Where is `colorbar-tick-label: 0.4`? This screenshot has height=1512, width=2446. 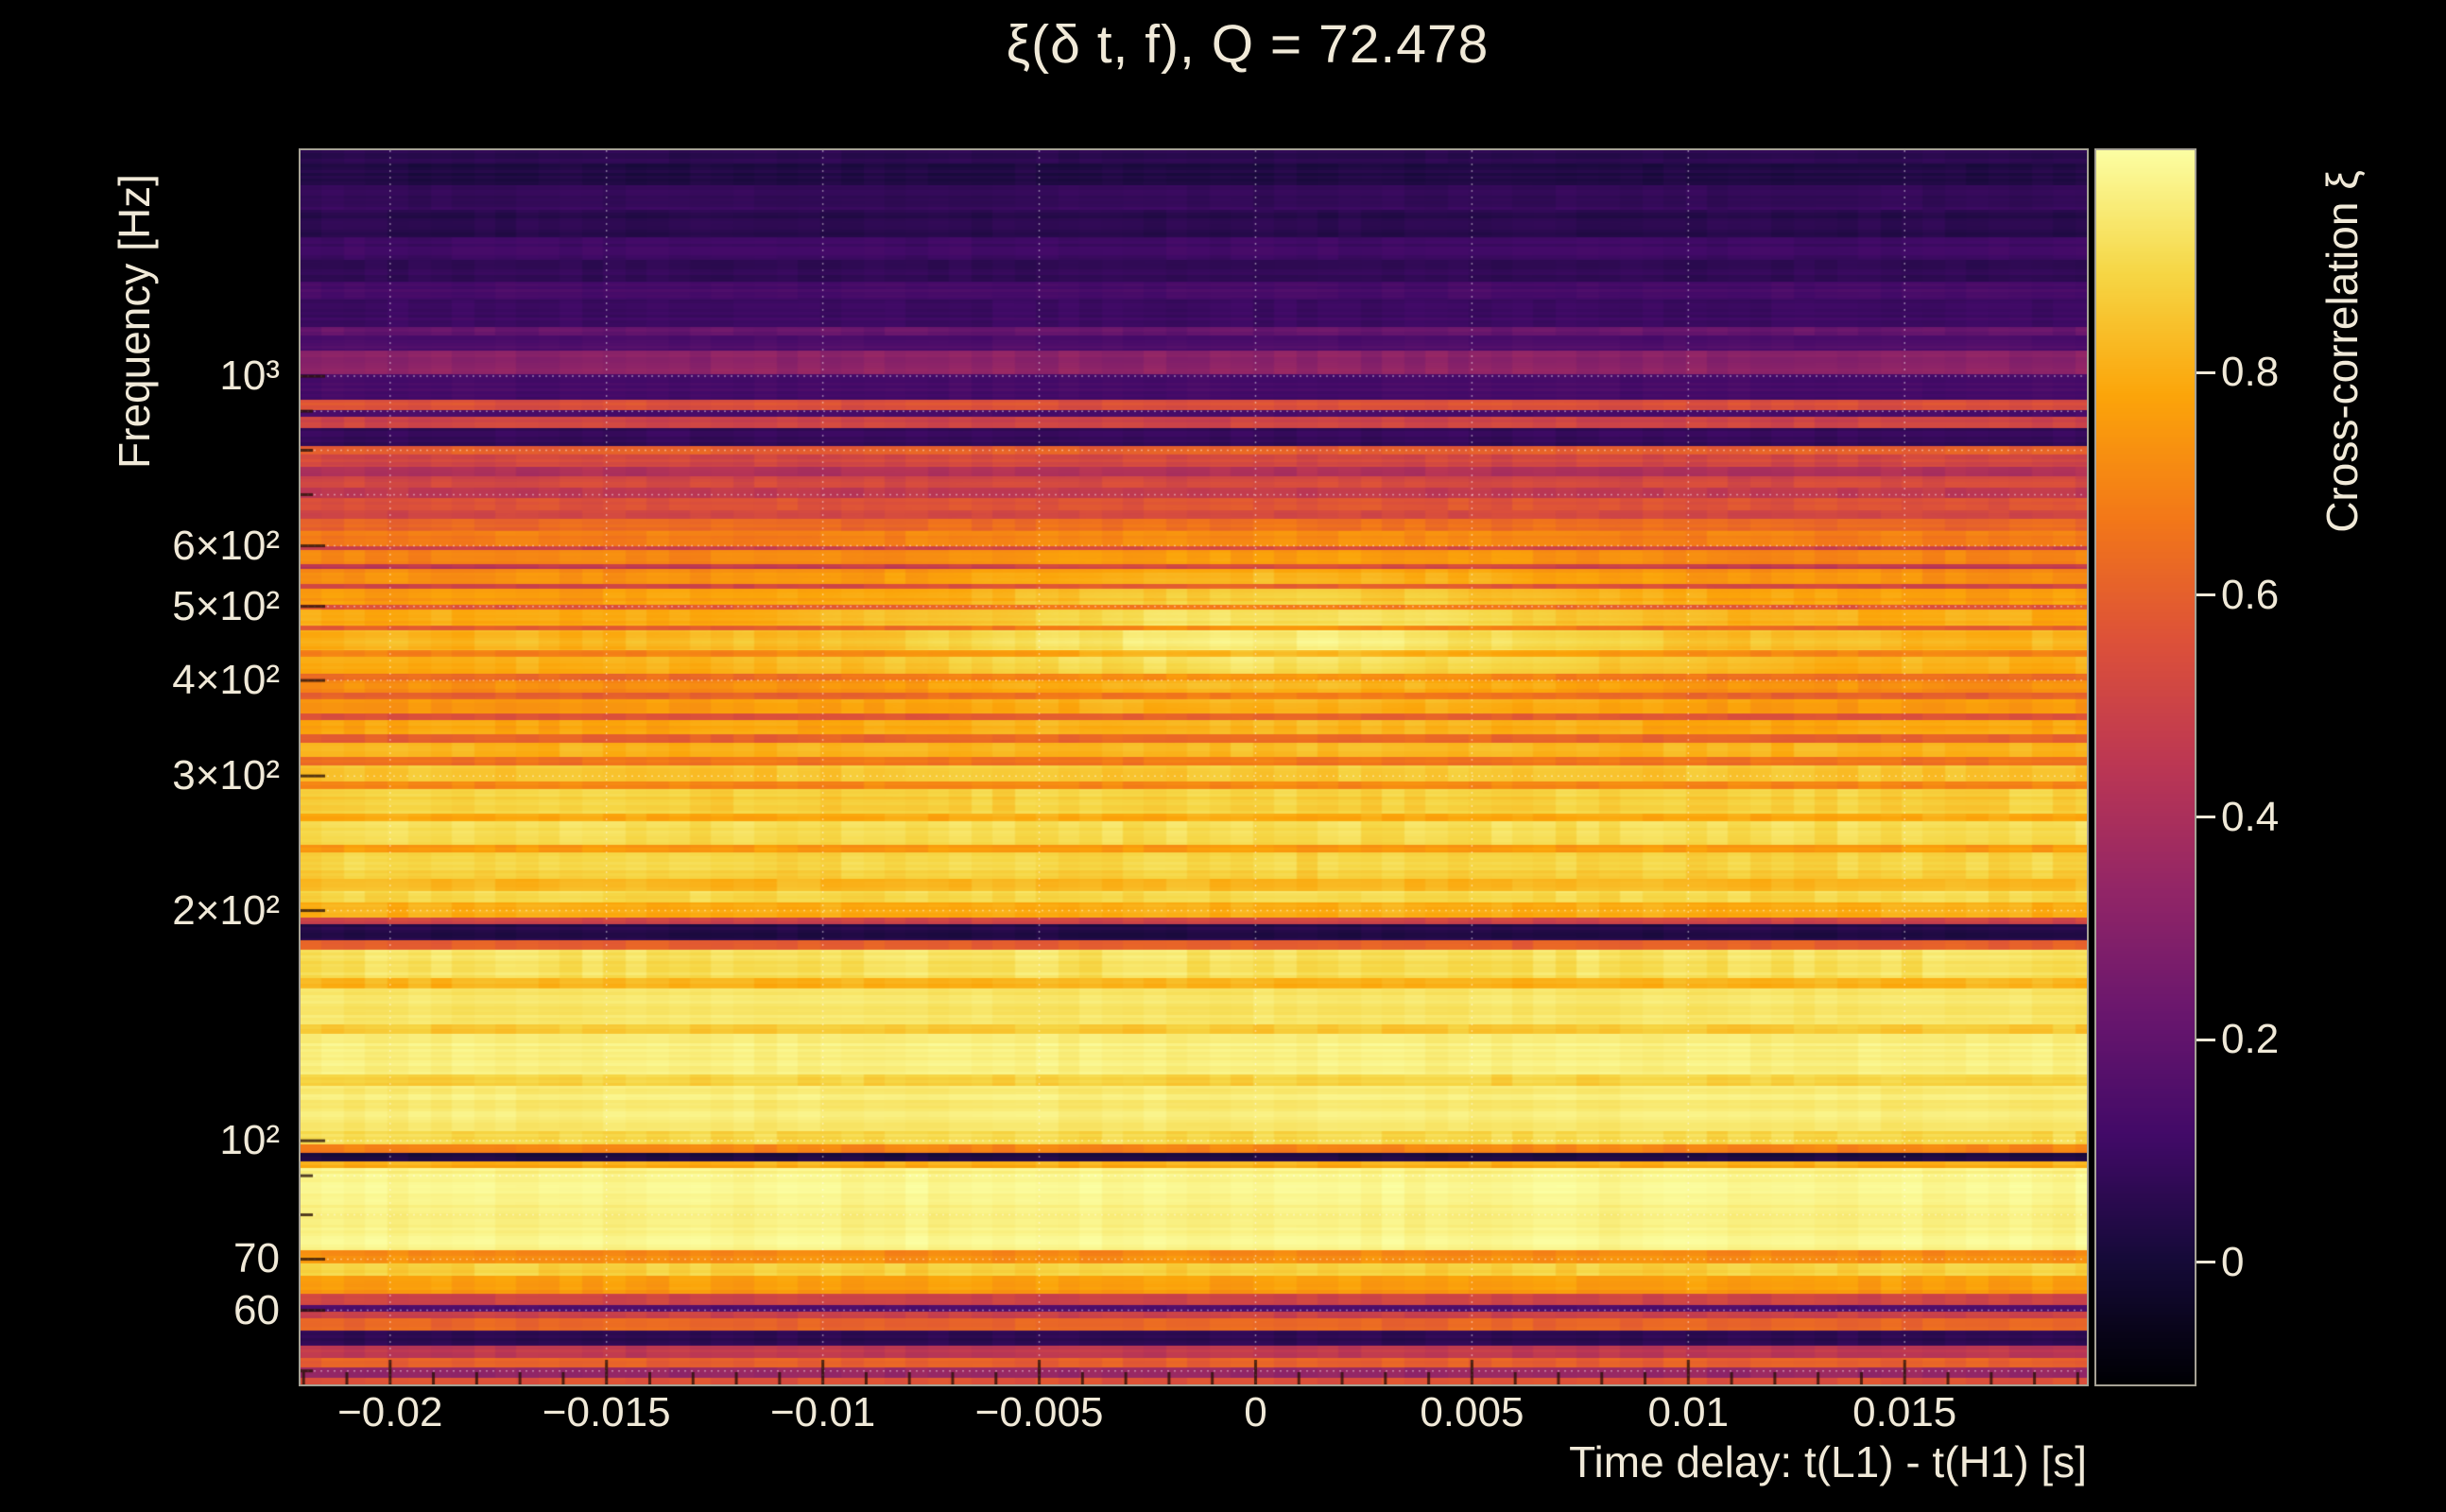 colorbar-tick-label: 0.4 is located at coordinates (2250, 816).